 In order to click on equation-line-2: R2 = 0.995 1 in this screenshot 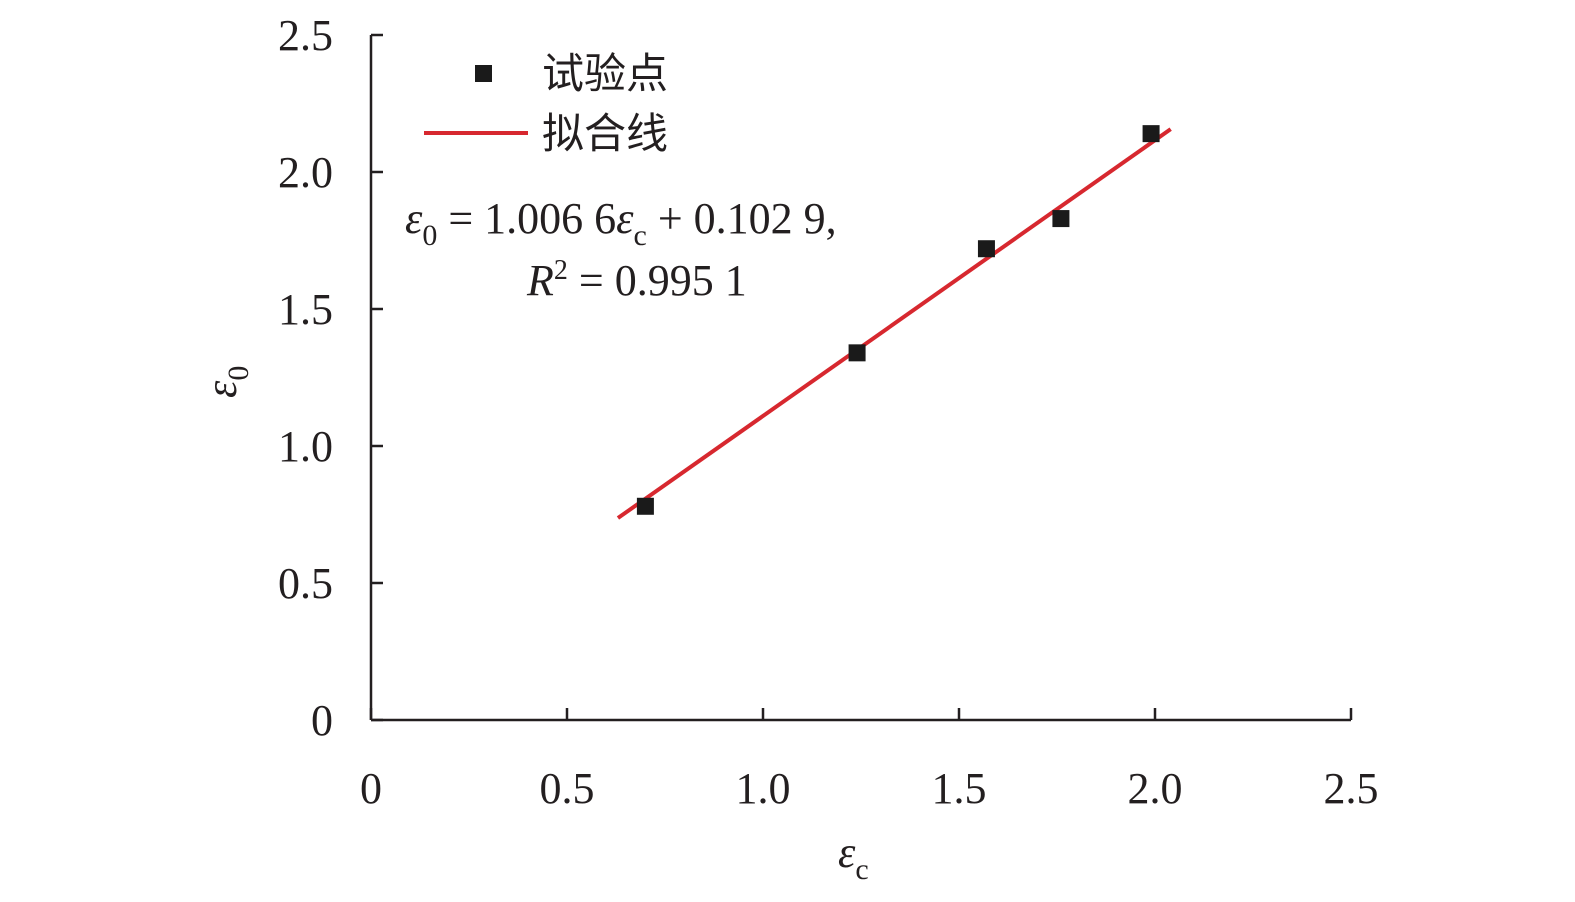, I will do `click(636, 280)`.